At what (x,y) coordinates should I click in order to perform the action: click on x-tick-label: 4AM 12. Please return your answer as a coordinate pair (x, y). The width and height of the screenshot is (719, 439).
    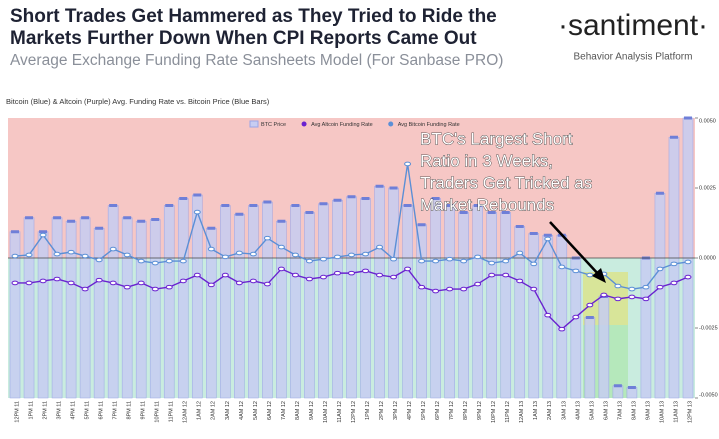
    Looking at the image, I should click on (242, 410).